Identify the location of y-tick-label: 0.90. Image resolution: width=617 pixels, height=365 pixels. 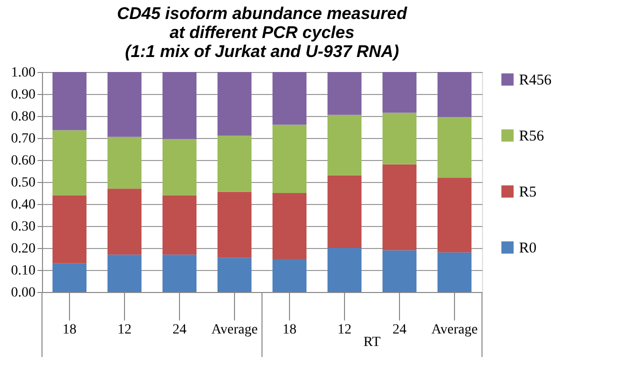
(23, 95).